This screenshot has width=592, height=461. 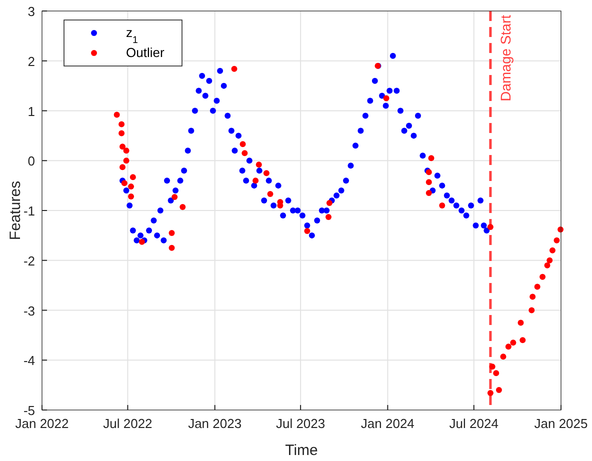 I want to click on legend-label: z$_{1}$, so click(x=132, y=35).